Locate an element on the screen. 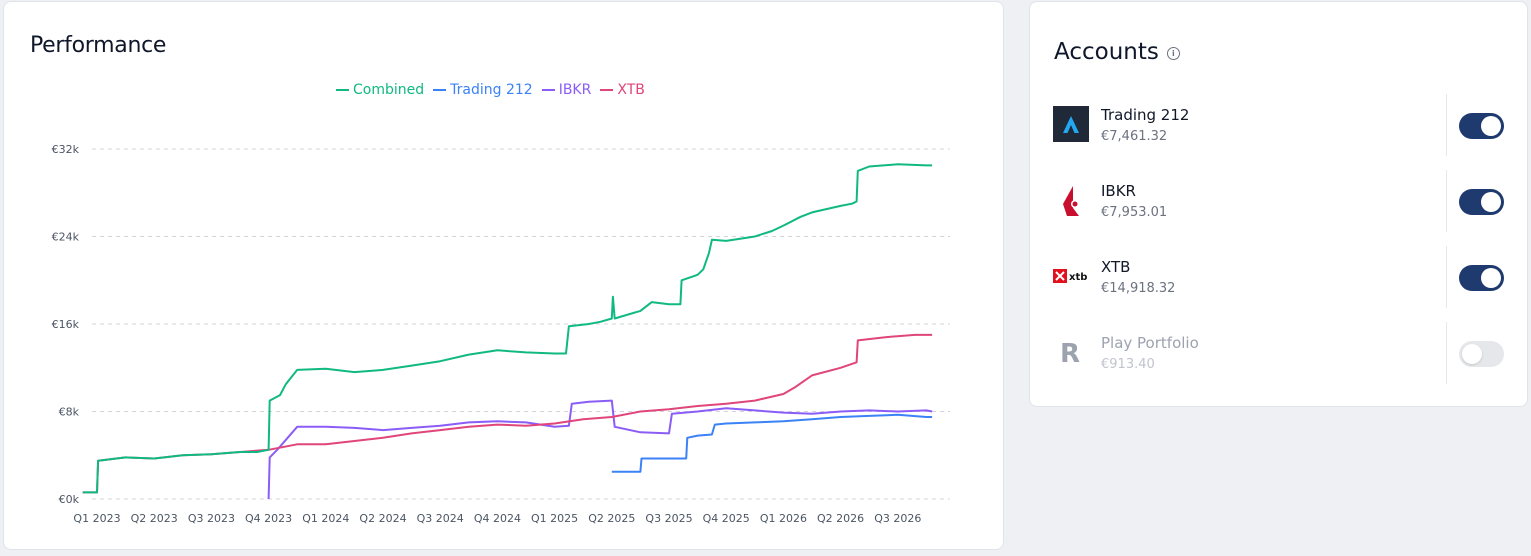 The height and width of the screenshot is (556, 1531). series-line-ibkr is located at coordinates (600, 449).